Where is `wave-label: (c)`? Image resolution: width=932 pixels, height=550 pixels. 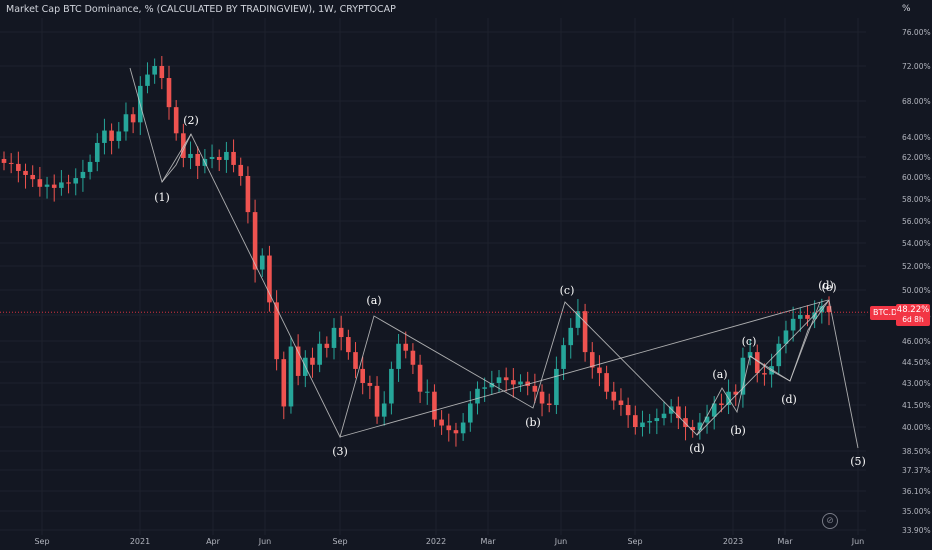 wave-label: (c) is located at coordinates (749, 341).